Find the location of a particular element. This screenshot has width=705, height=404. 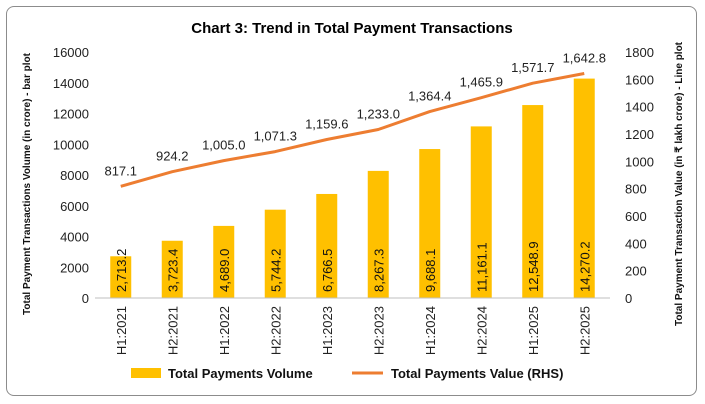

bar-data-label: 5,744.2 is located at coordinates (275, 270).